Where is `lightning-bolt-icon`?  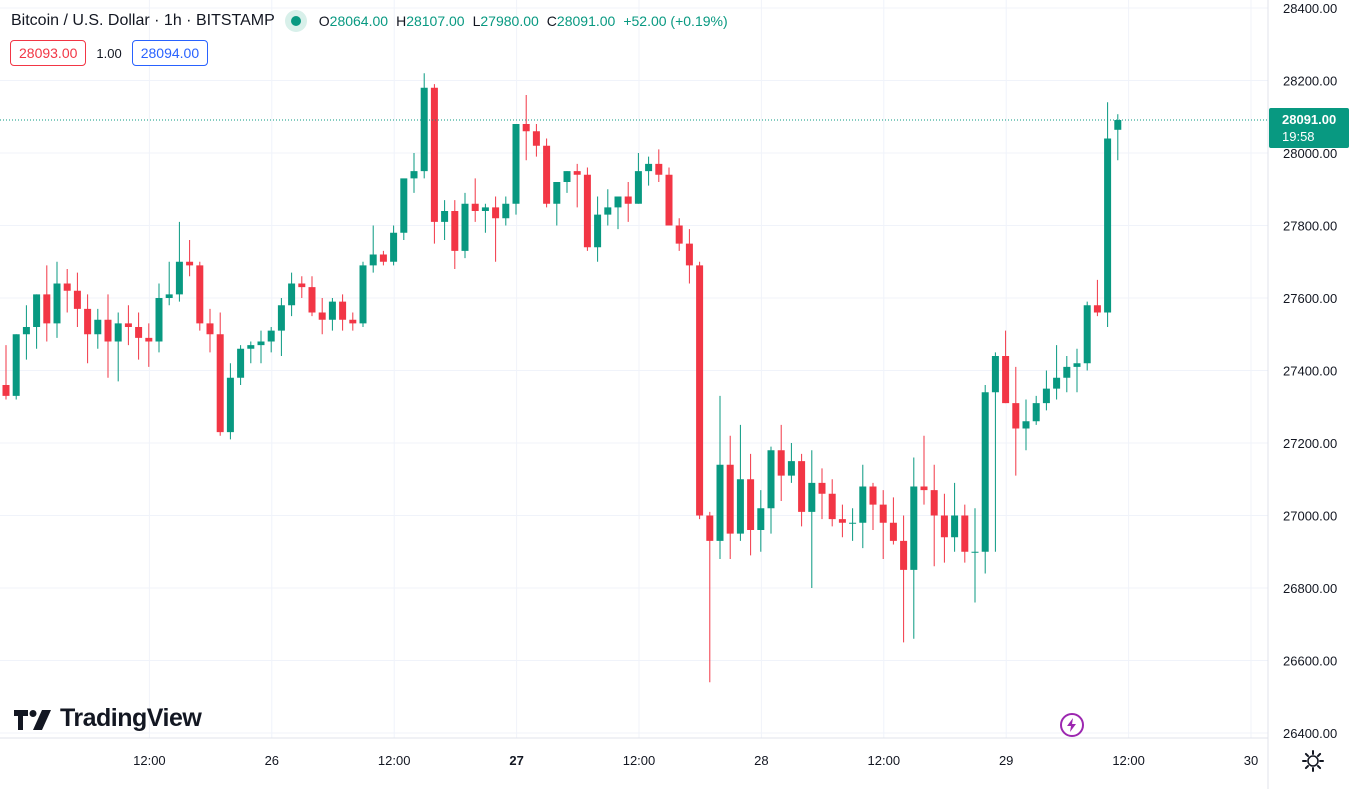
lightning-bolt-icon is located at coordinates (1072, 725).